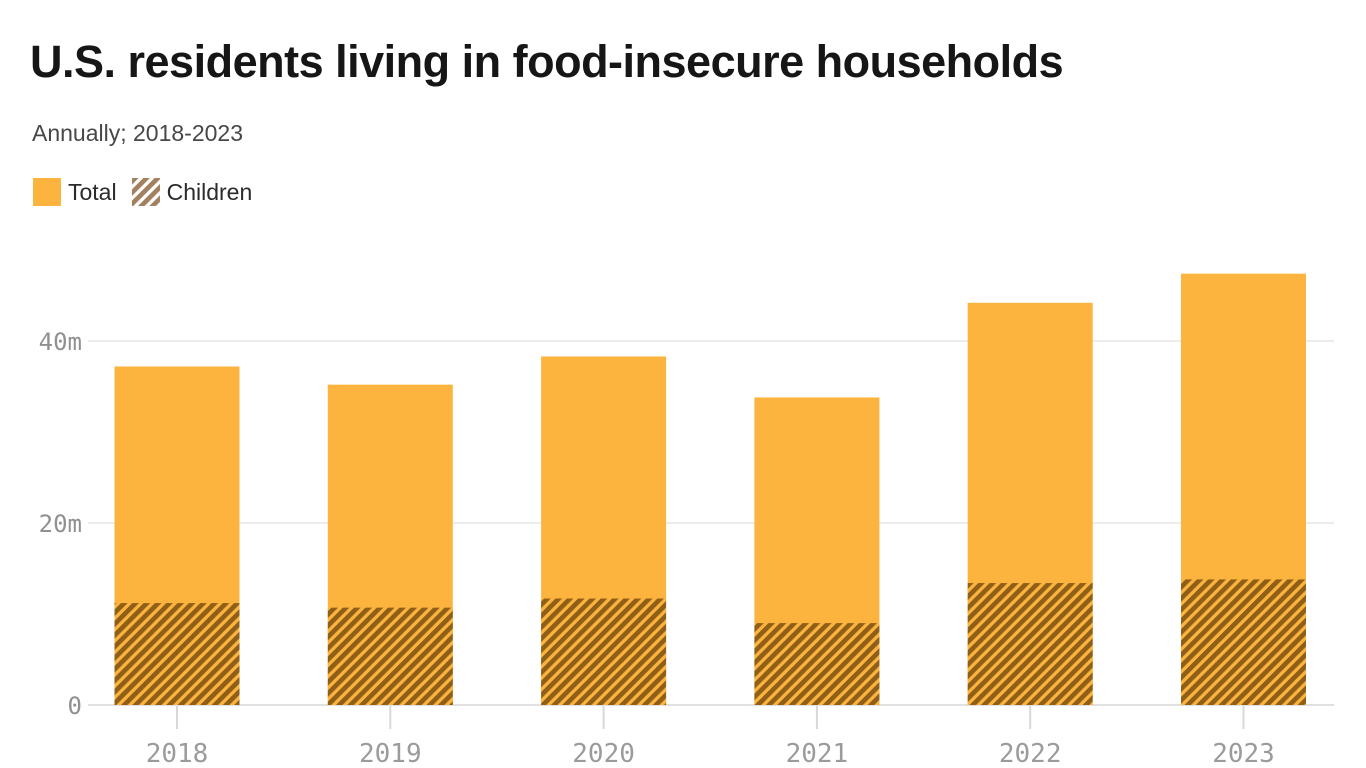 Image resolution: width=1366 pixels, height=768 pixels. Describe the element at coordinates (390, 753) in the screenshot. I see `x-axis-label-2019: 2019` at that location.